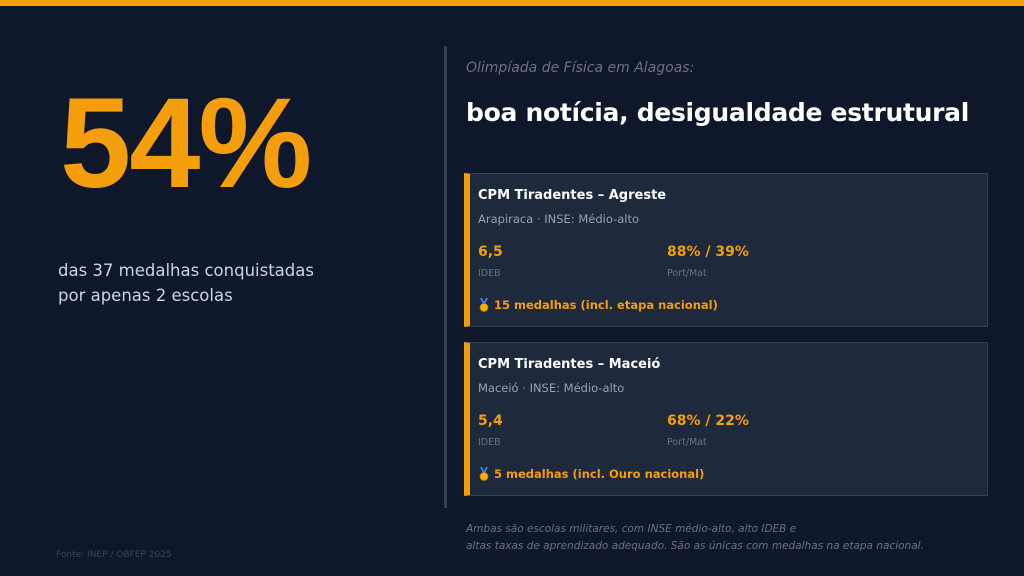 The width and height of the screenshot is (1024, 576). I want to click on medal-count: 15 medalhas (incl. etapa nacional), so click(598, 305).